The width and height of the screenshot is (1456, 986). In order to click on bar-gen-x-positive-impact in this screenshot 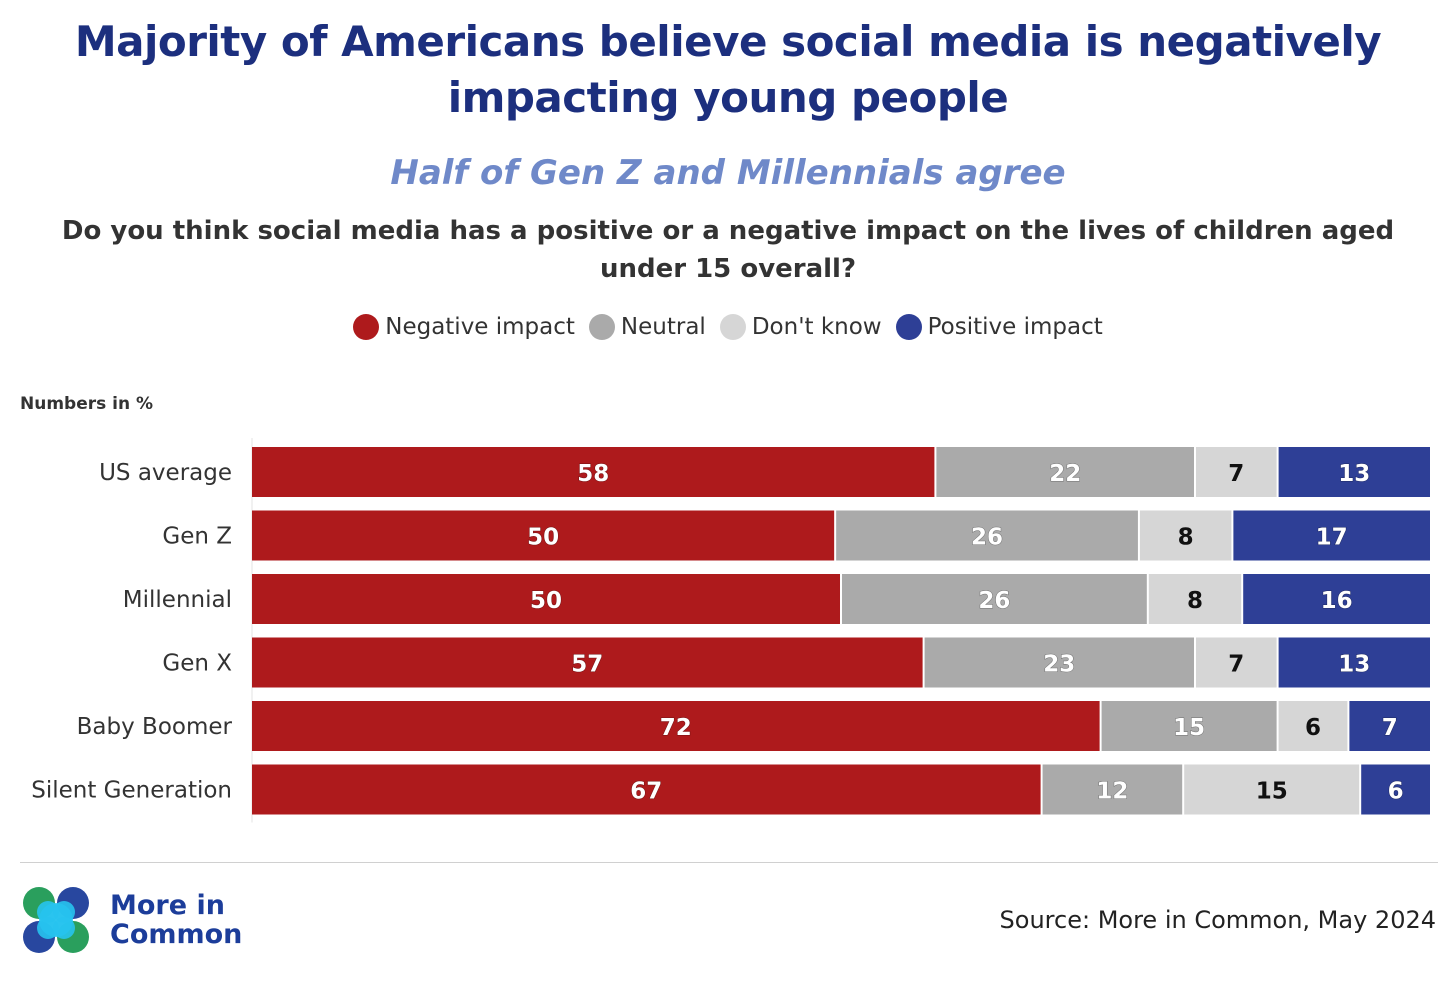, I will do `click(1354, 662)`.